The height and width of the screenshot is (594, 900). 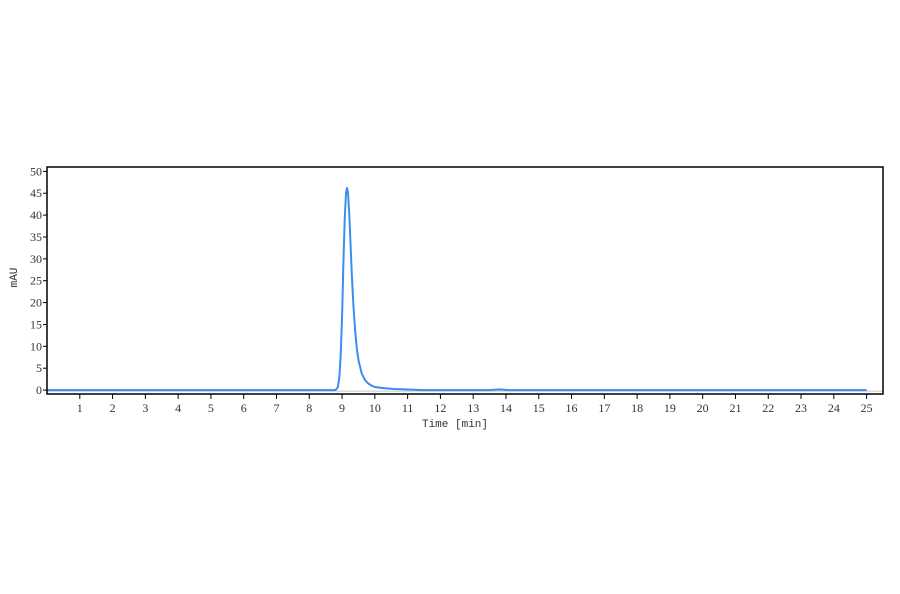 What do you see at coordinates (309, 408) in the screenshot?
I see `x-tick-label: 8` at bounding box center [309, 408].